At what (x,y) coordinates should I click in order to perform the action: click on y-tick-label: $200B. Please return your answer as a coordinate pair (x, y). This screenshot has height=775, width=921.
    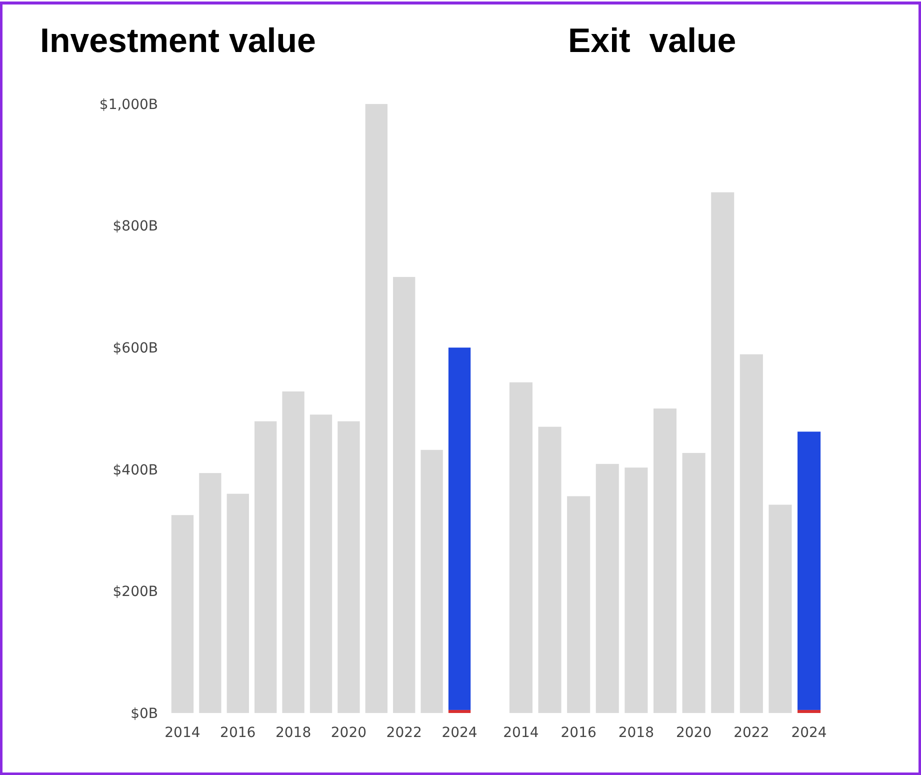
    Looking at the image, I should click on (135, 592).